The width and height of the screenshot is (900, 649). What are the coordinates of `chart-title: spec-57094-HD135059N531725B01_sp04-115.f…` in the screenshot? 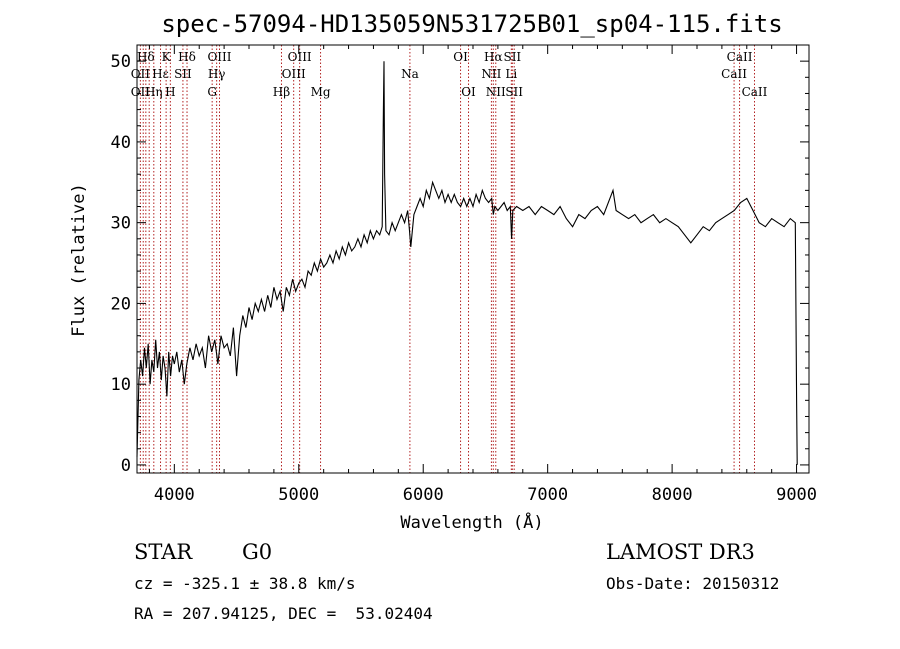 It's located at (471, 24).